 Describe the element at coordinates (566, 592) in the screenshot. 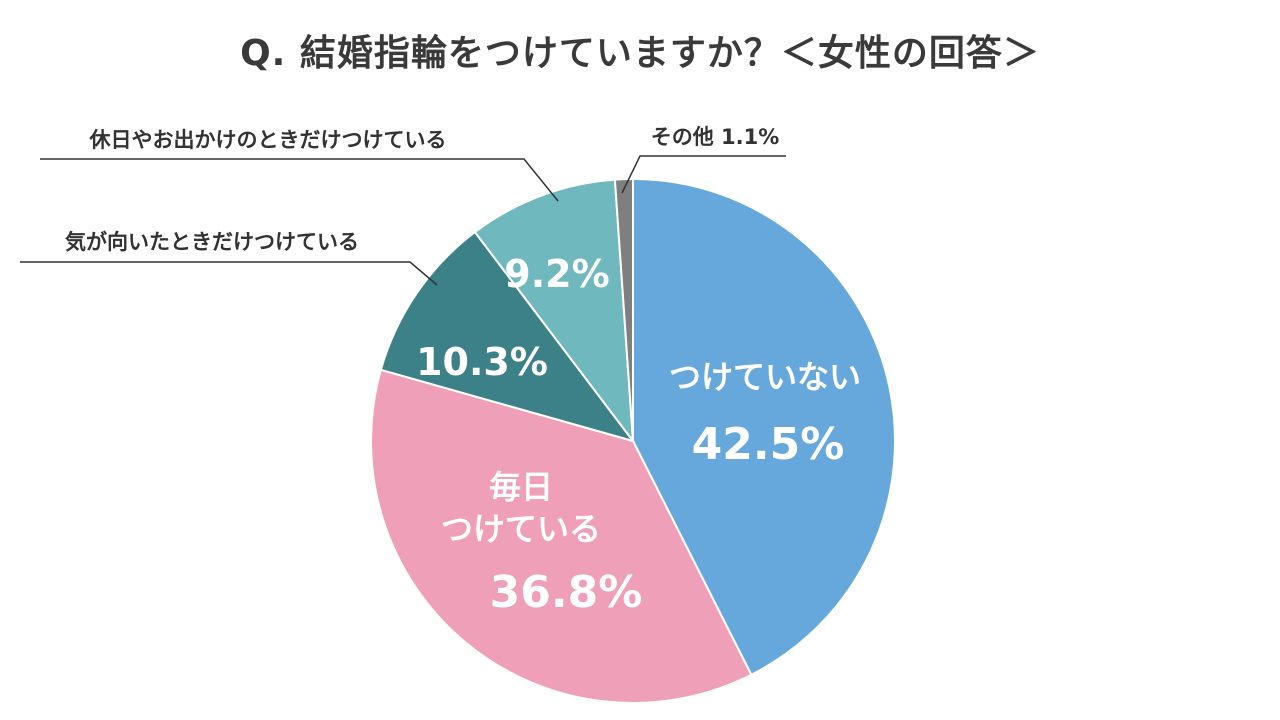

I see `value-every-day: 36.8%` at that location.